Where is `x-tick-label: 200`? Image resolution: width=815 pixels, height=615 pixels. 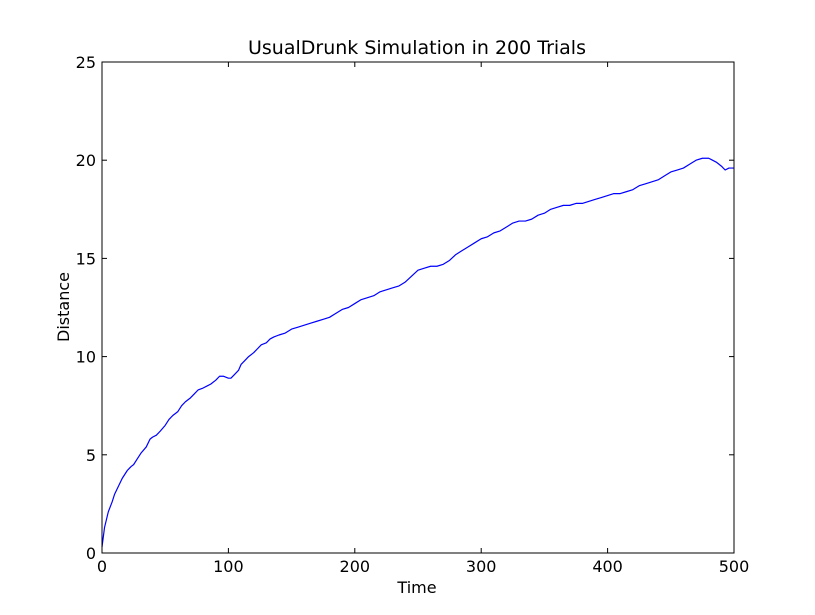
x-tick-label: 200 is located at coordinates (355, 566).